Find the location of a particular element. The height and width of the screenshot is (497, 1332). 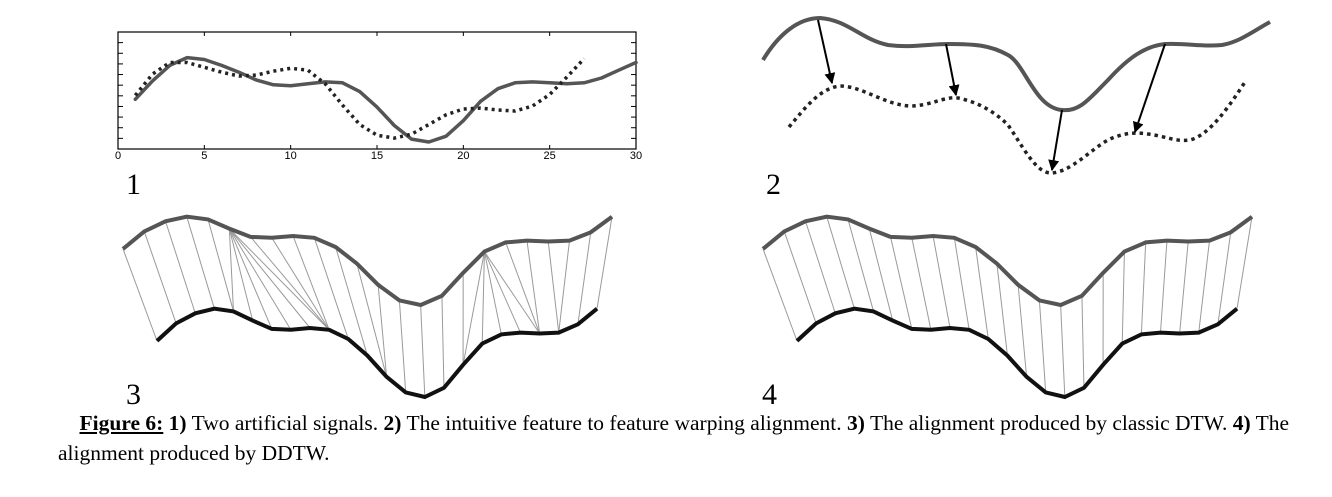

panel-1-chart: 0 5 10 15 20 25 30 1 is located at coordinates (378, 116).